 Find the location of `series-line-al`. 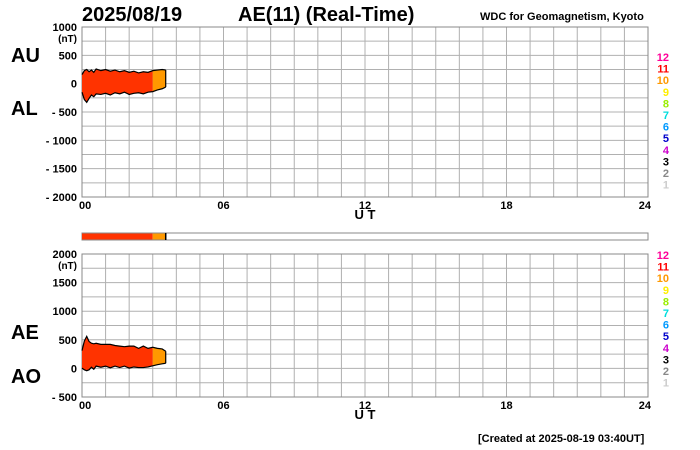

series-line-al is located at coordinates (123, 95).